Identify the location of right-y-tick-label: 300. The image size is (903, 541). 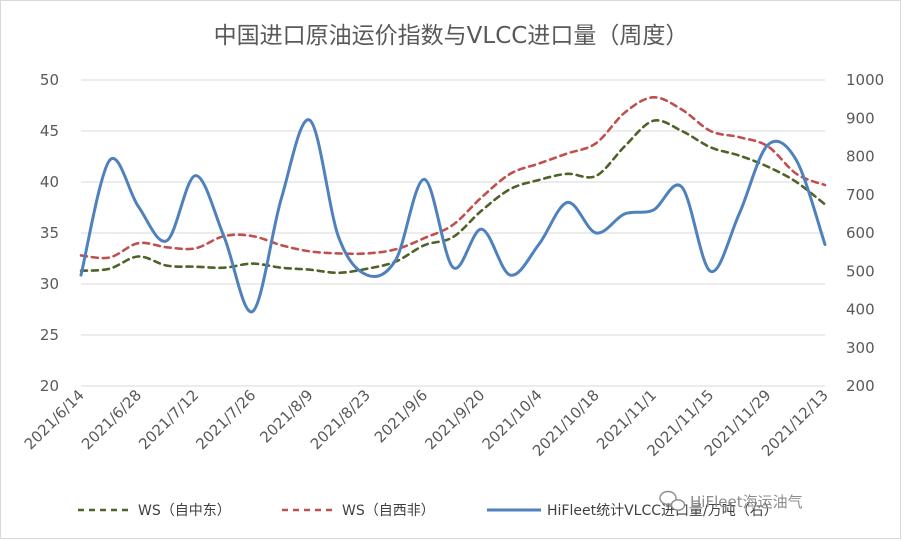
(860, 348).